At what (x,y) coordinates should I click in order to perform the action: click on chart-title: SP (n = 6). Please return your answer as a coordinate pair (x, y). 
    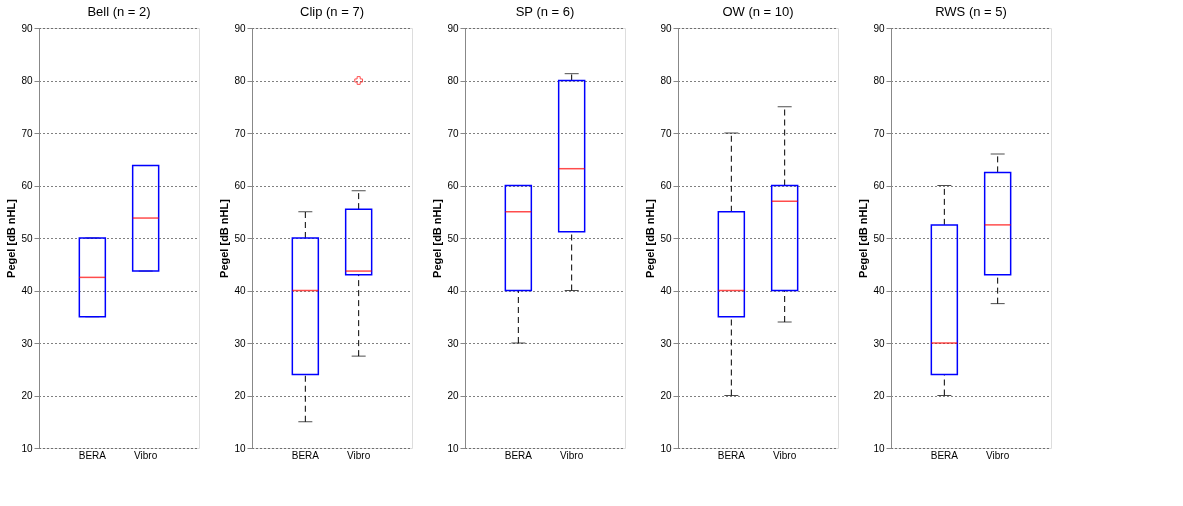
    Looking at the image, I should click on (545, 11).